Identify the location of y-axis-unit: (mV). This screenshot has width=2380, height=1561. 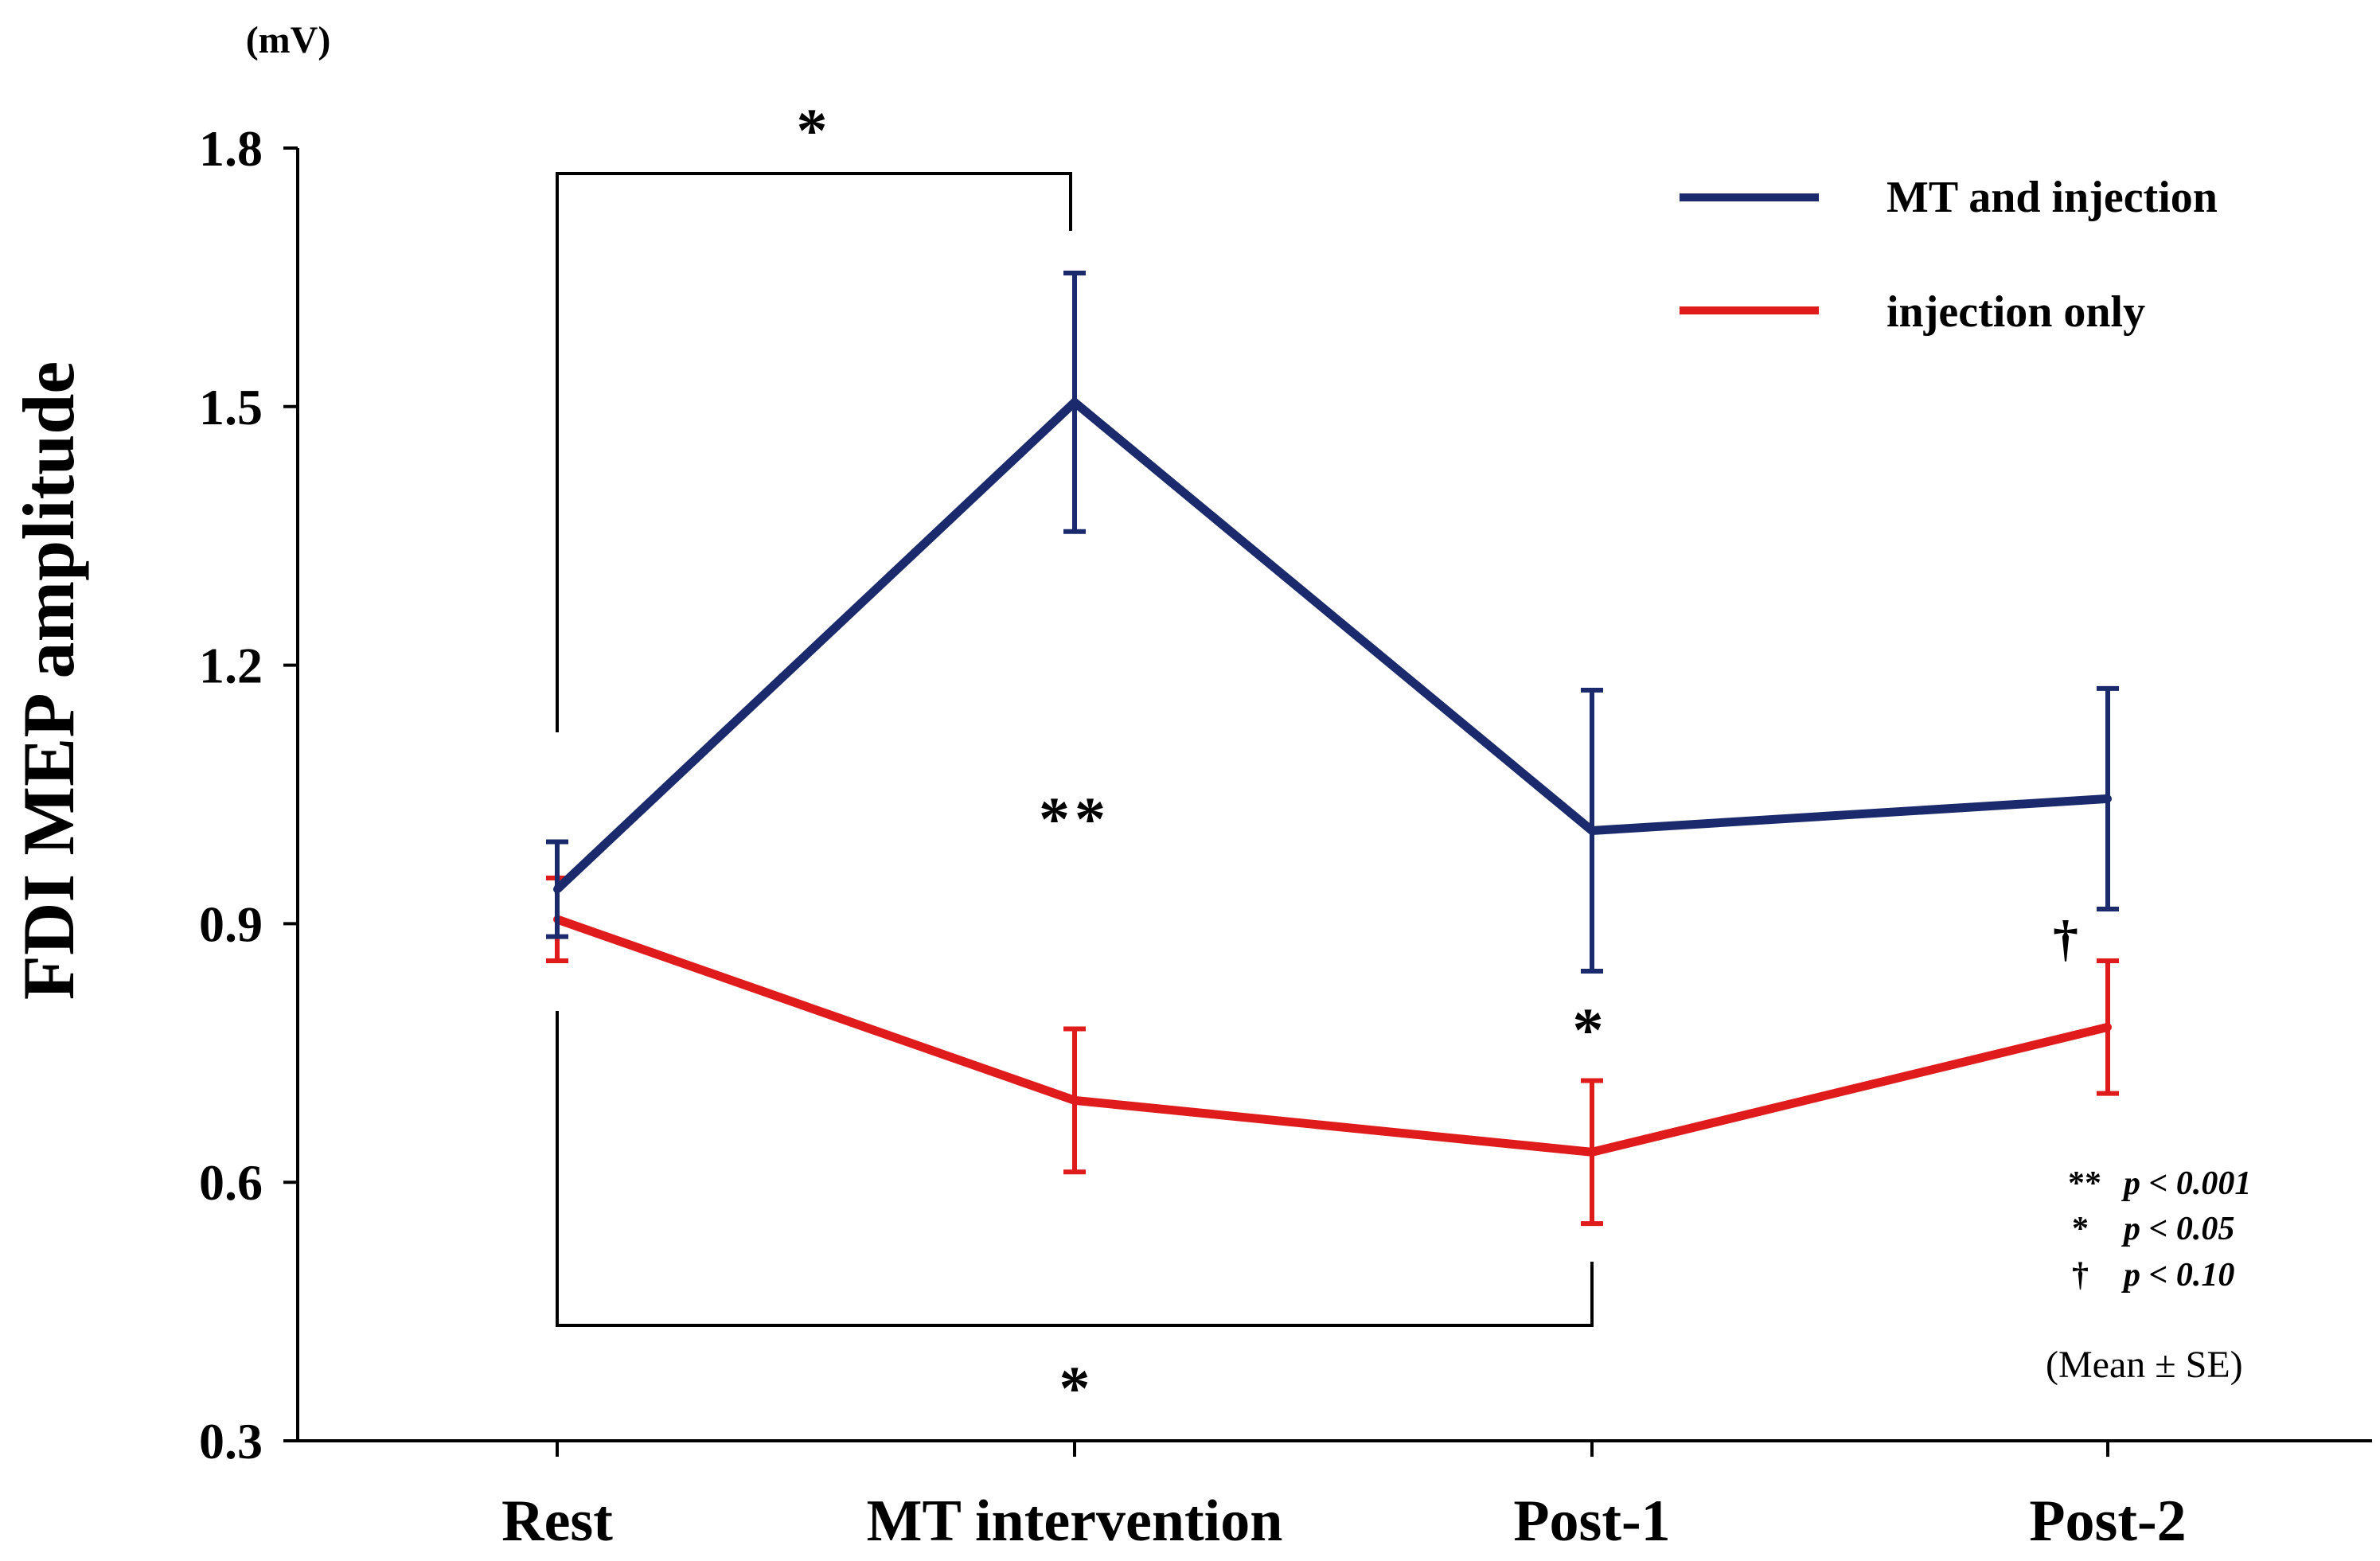
(288, 40).